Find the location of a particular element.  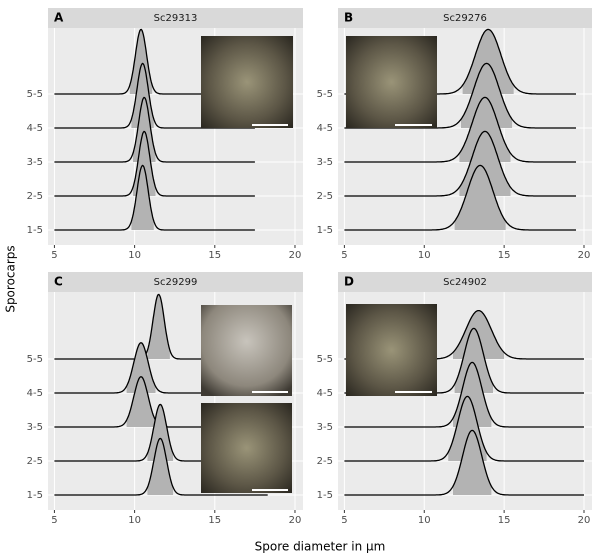

panel-title: Sc29276 is located at coordinates (465, 18).